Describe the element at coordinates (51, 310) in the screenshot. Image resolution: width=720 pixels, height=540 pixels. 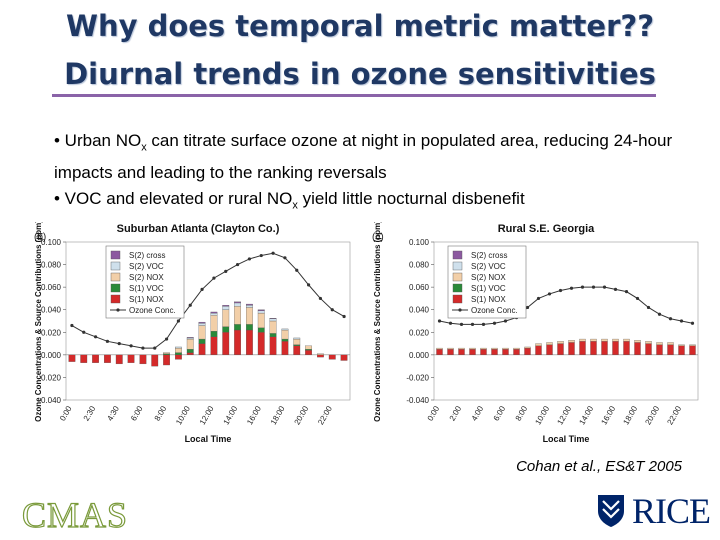
I see `y-tick-label: 0.040` at that location.